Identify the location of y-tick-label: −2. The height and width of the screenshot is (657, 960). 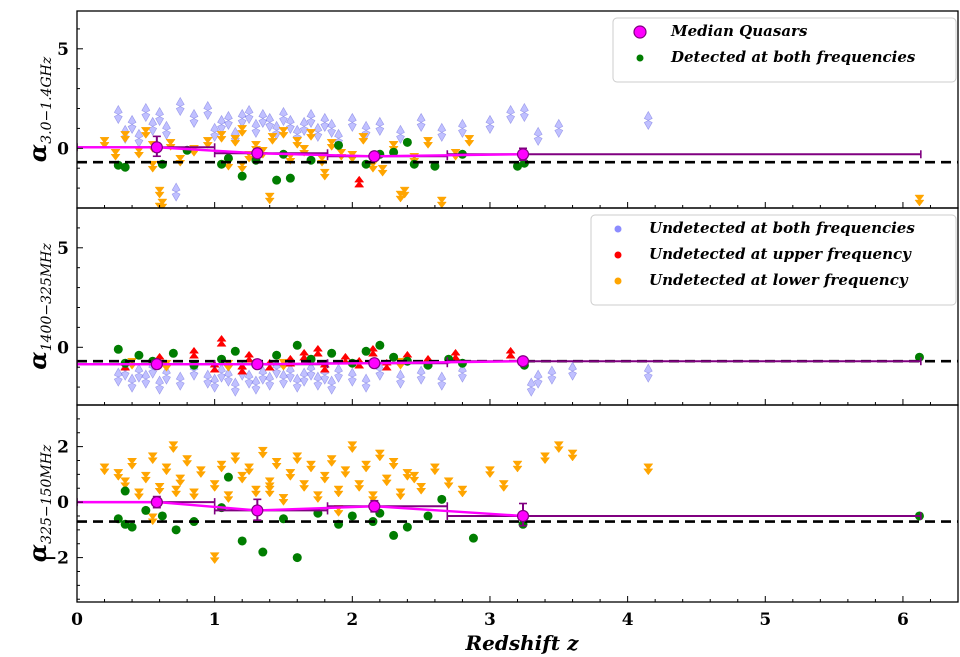
(56, 559).